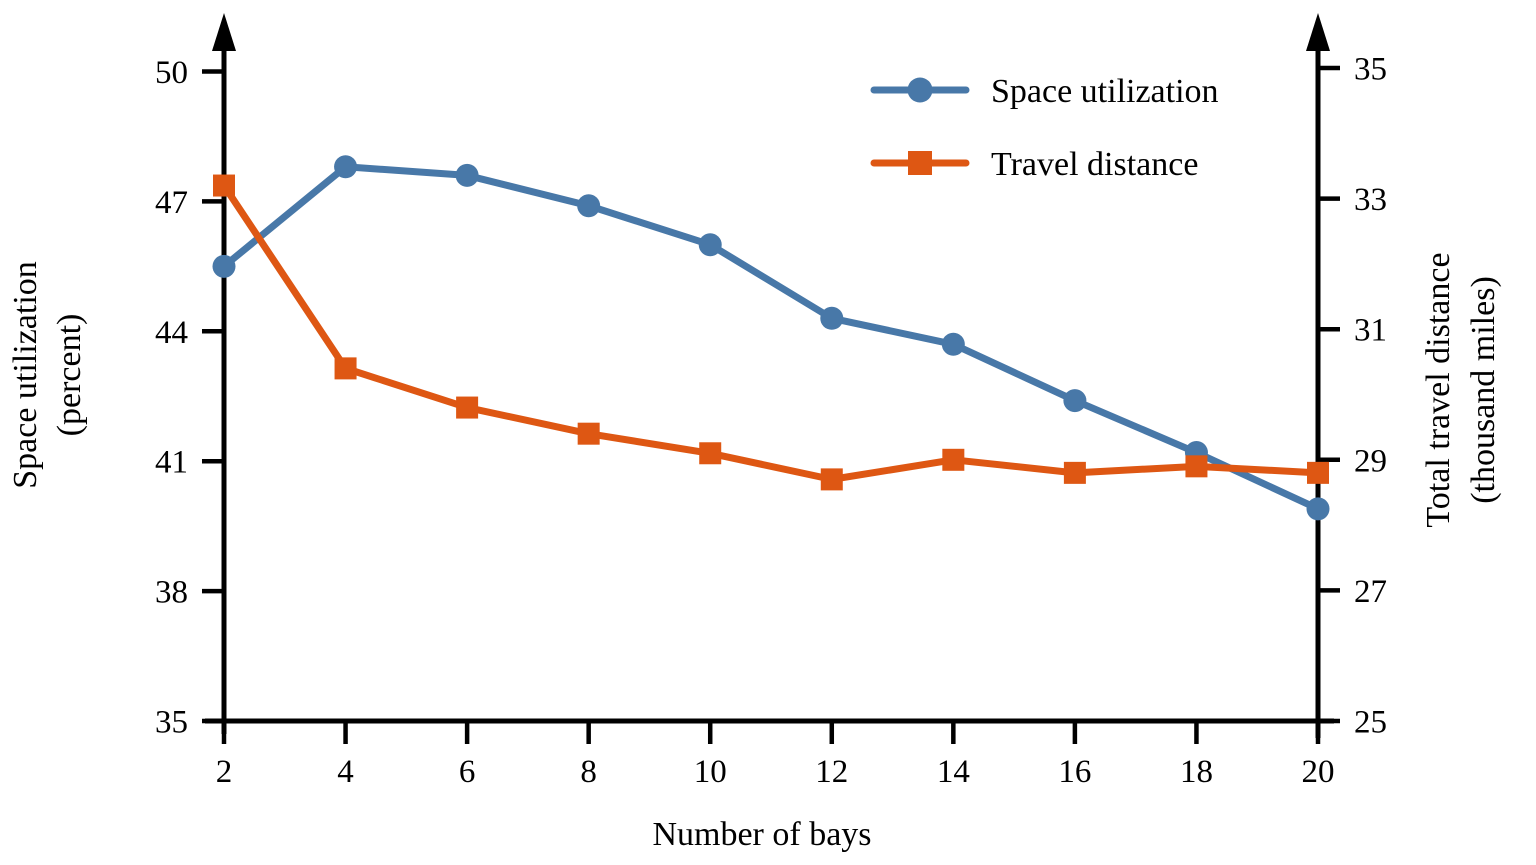  Describe the element at coordinates (1370, 723) in the screenshot. I see `y-right-tick-label: 25` at that location.